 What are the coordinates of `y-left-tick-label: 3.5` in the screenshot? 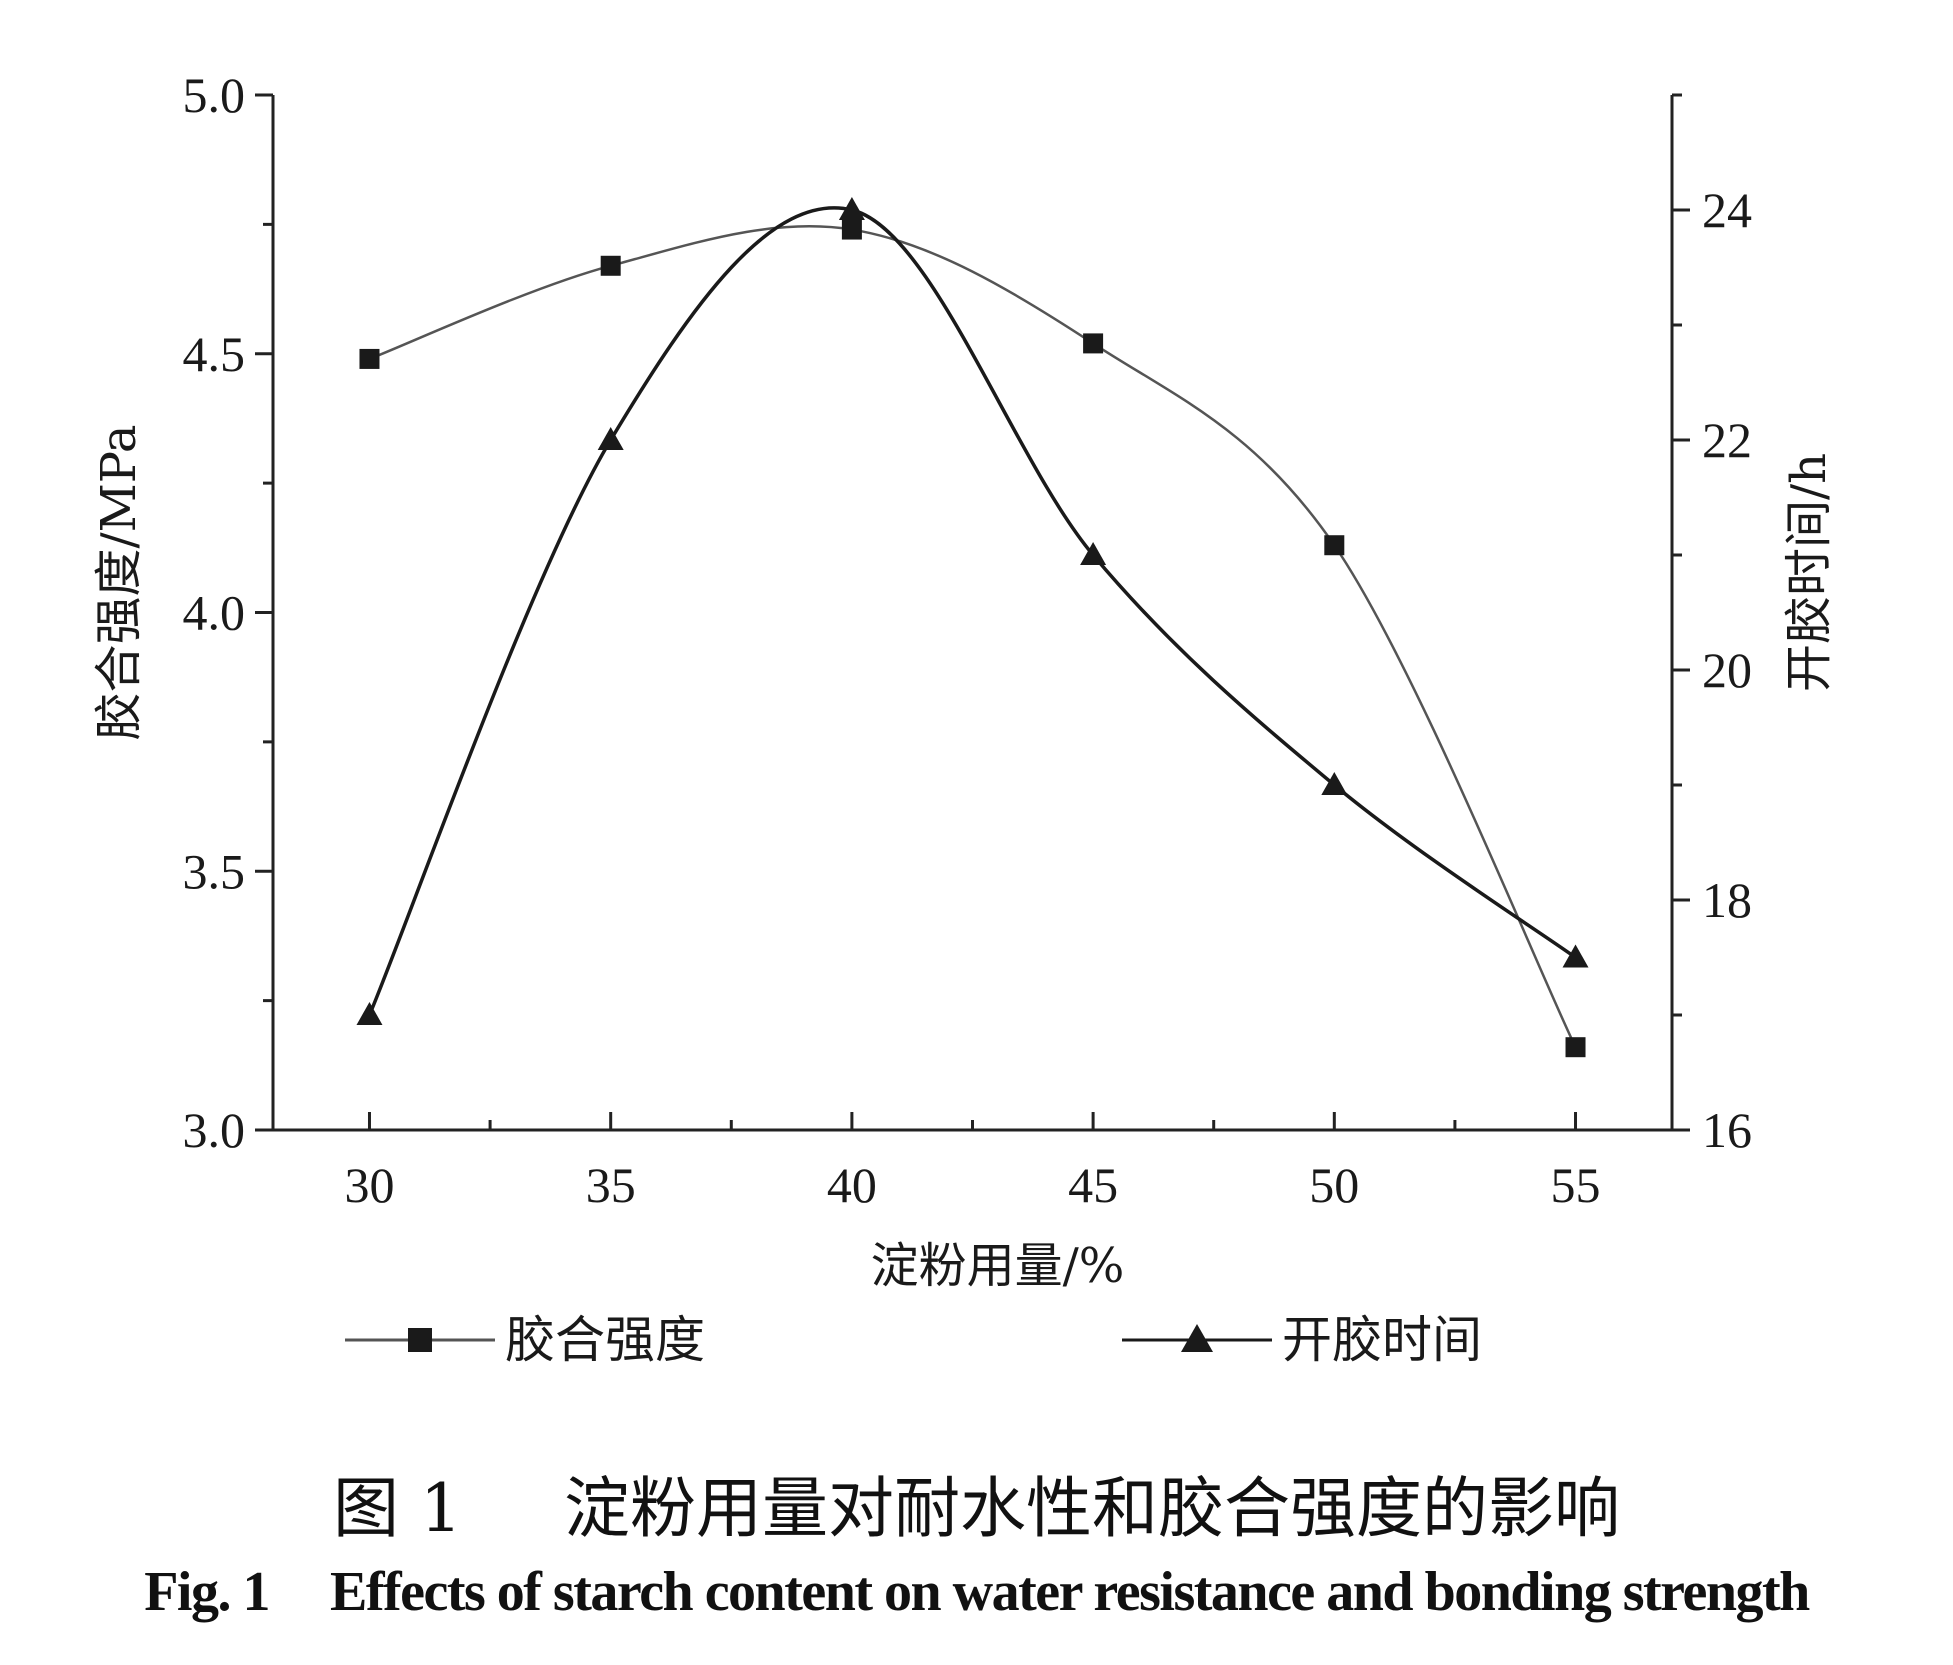 It's located at (214, 871).